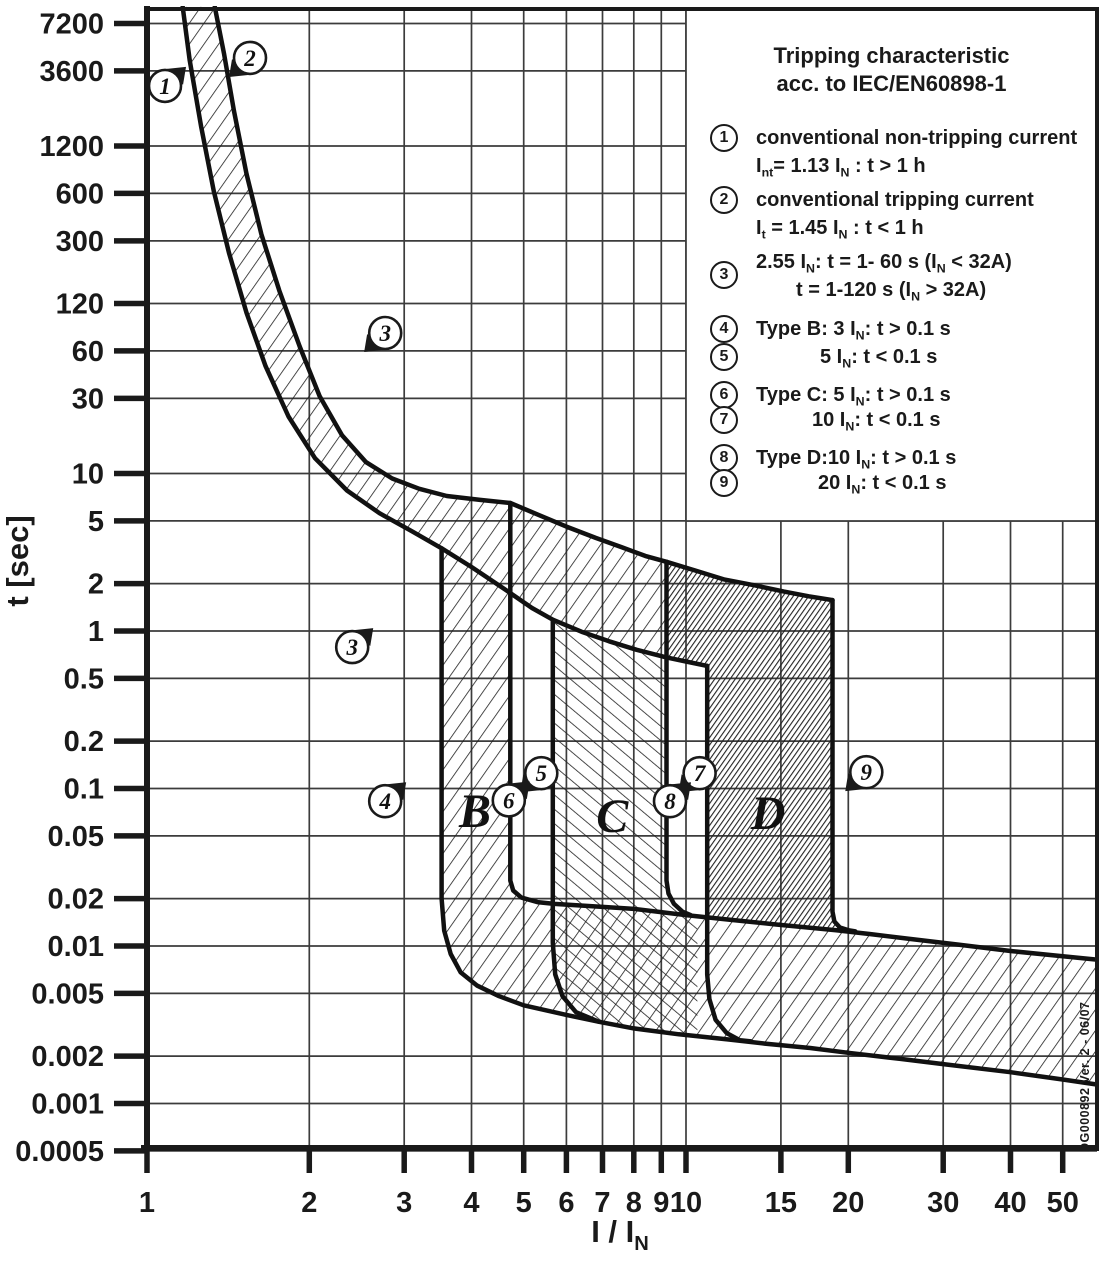  I want to click on legend-item: Int= 1.13 IN : t > 1 h, so click(891, 166).